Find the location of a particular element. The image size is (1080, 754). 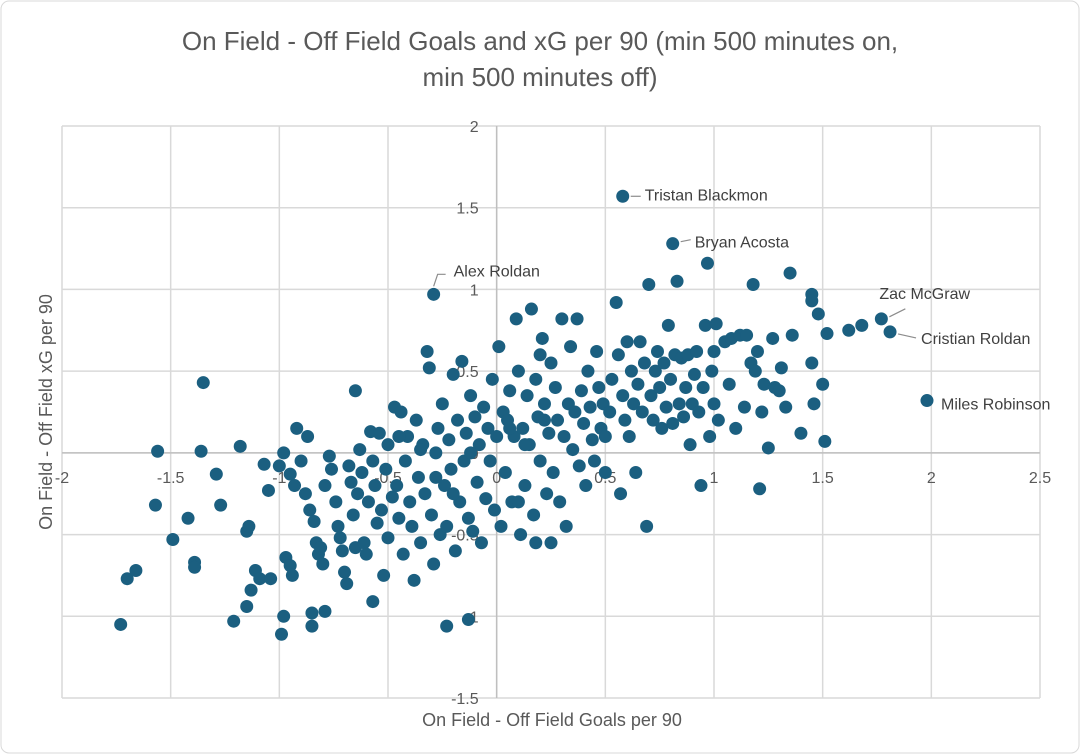

y-tick-label: 1.5 is located at coordinates (467, 209).